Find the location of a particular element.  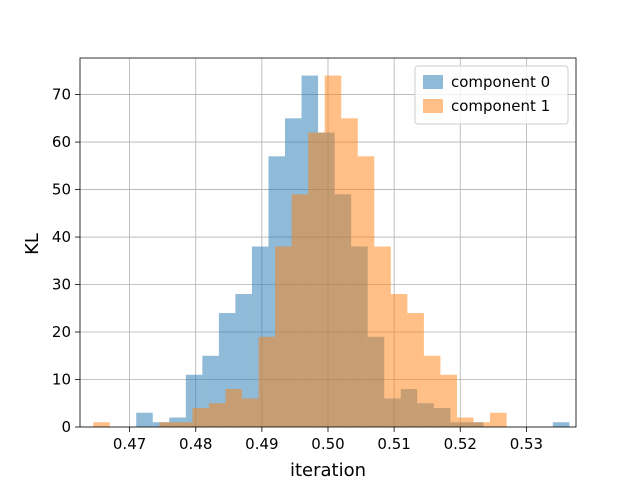

x-tick-label-2: 0.49 is located at coordinates (261, 444).